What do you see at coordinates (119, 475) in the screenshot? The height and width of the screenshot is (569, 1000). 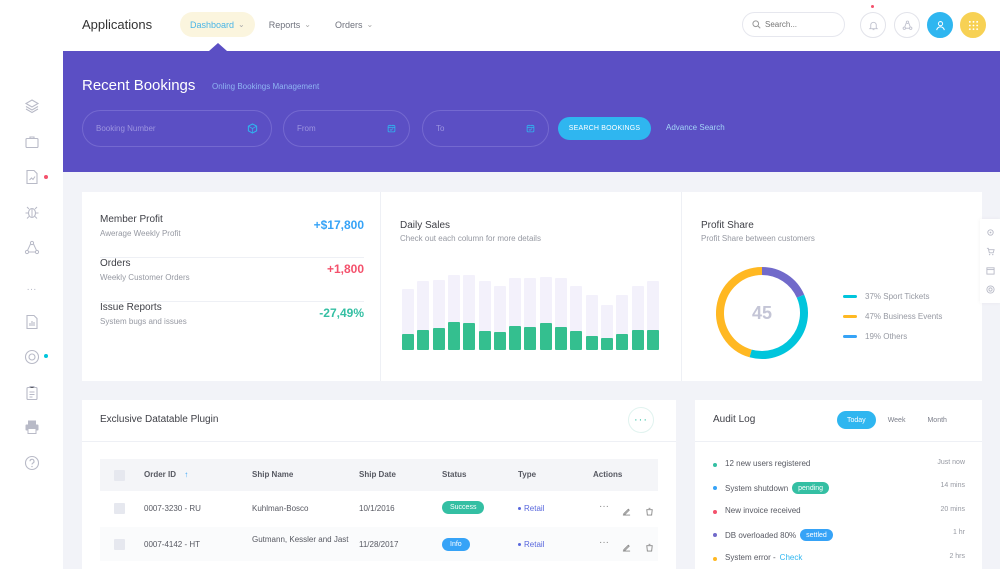 I see `select-all-checkbox` at bounding box center [119, 475].